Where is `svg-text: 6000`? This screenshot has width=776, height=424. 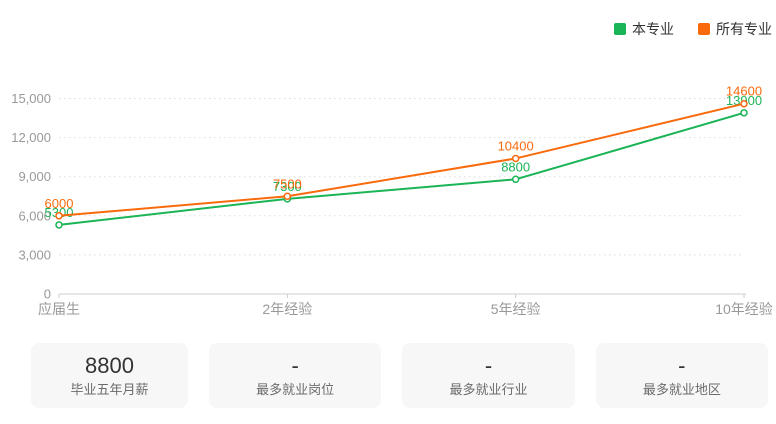
svg-text: 6000 is located at coordinates (59, 203).